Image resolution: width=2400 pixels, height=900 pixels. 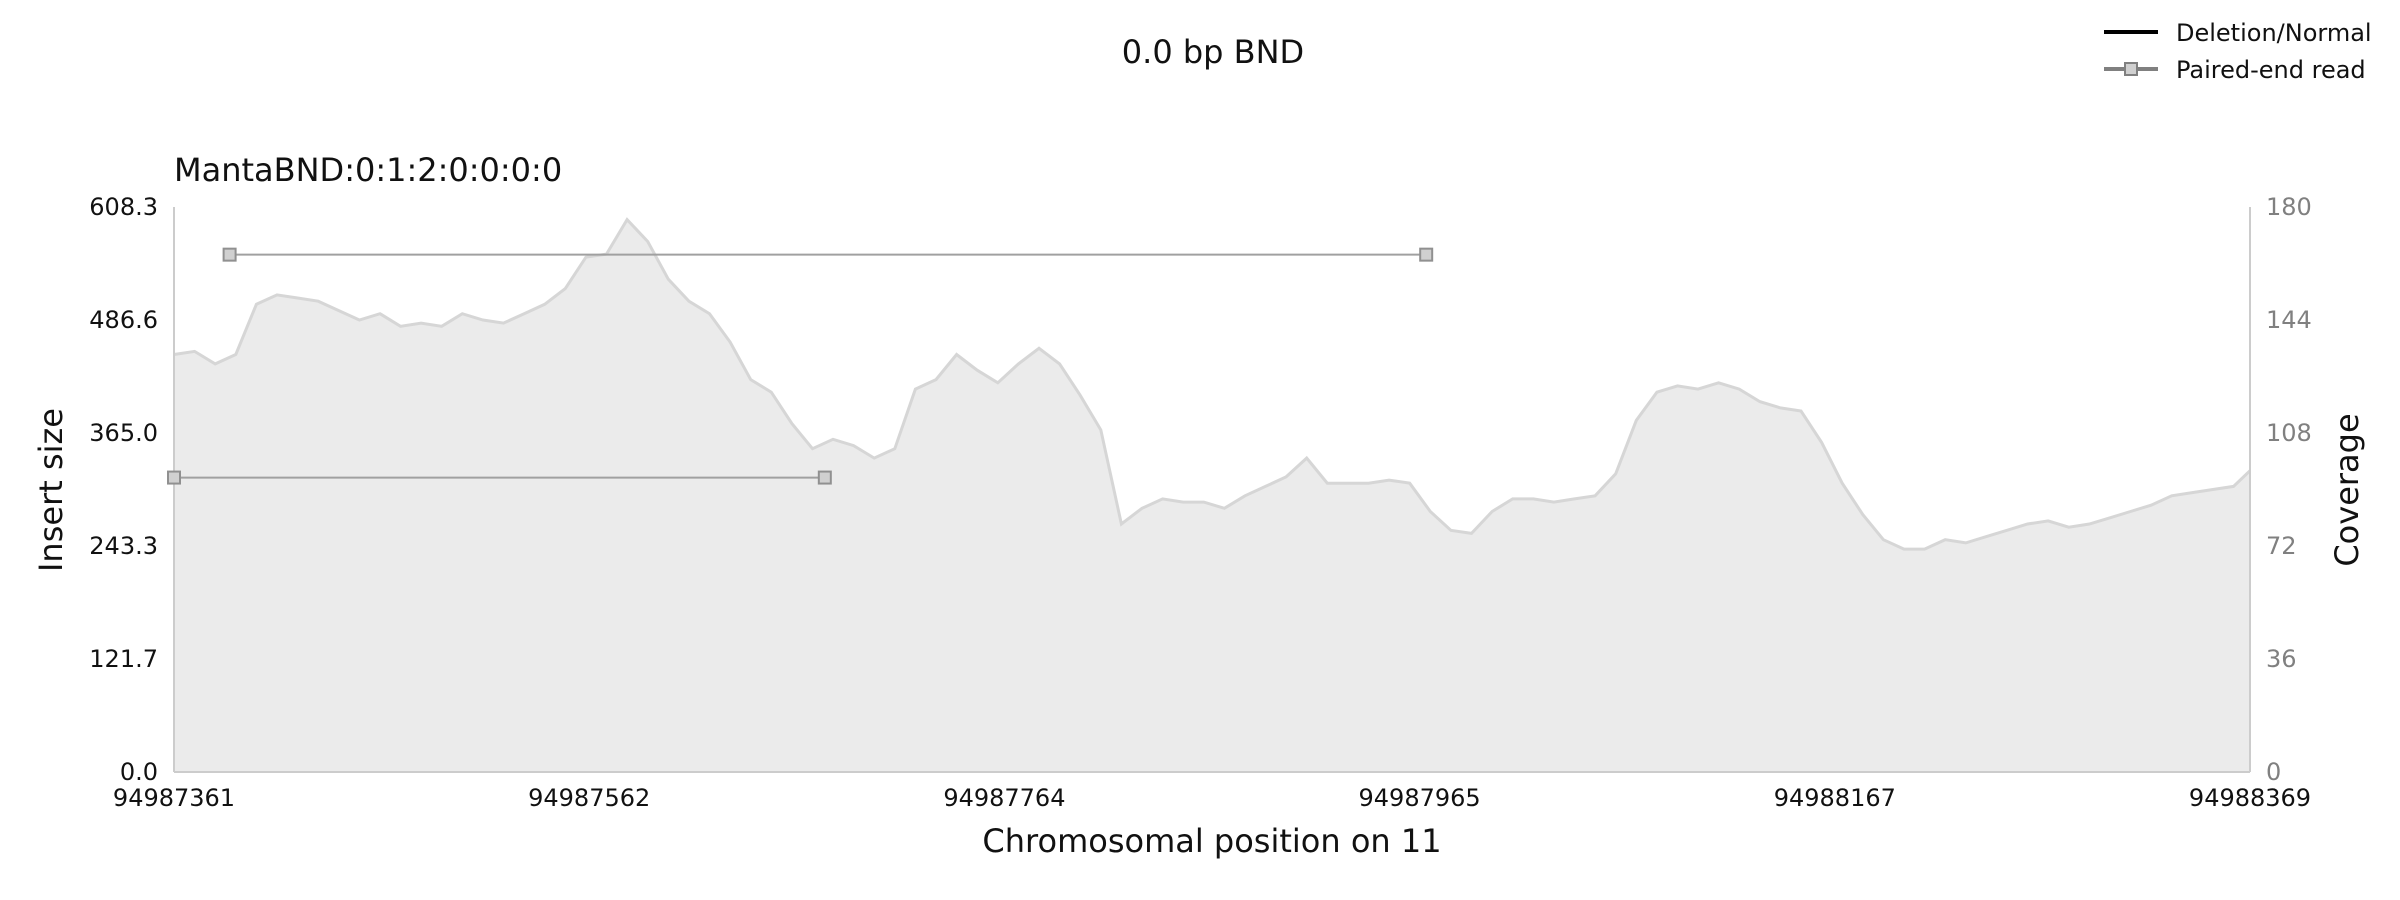 I want to click on x-axis-label: Chromosomal position on 11, so click(x=1211, y=841).